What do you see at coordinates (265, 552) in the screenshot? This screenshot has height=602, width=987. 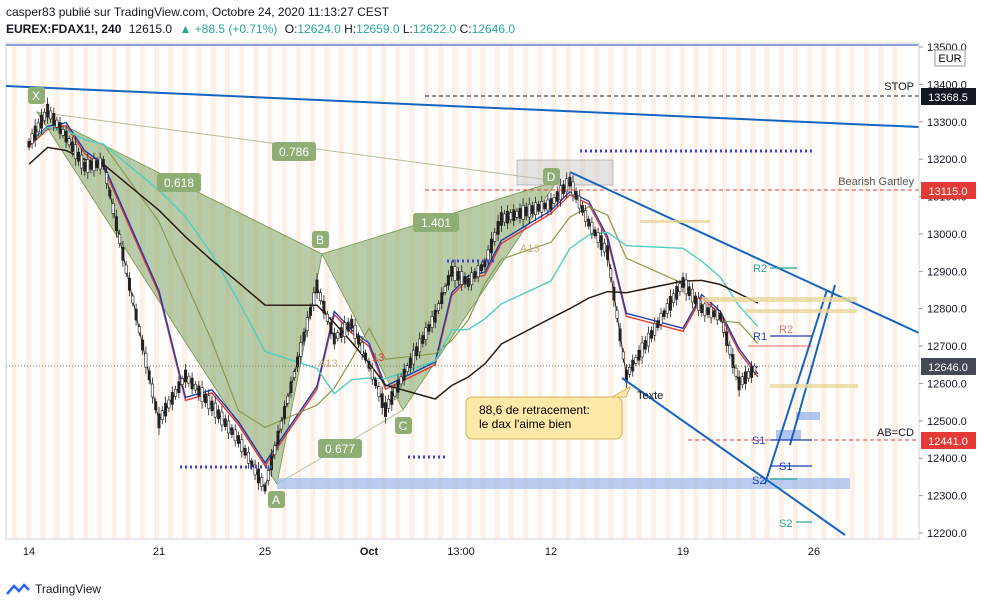 I see `time-tick-label: 25` at bounding box center [265, 552].